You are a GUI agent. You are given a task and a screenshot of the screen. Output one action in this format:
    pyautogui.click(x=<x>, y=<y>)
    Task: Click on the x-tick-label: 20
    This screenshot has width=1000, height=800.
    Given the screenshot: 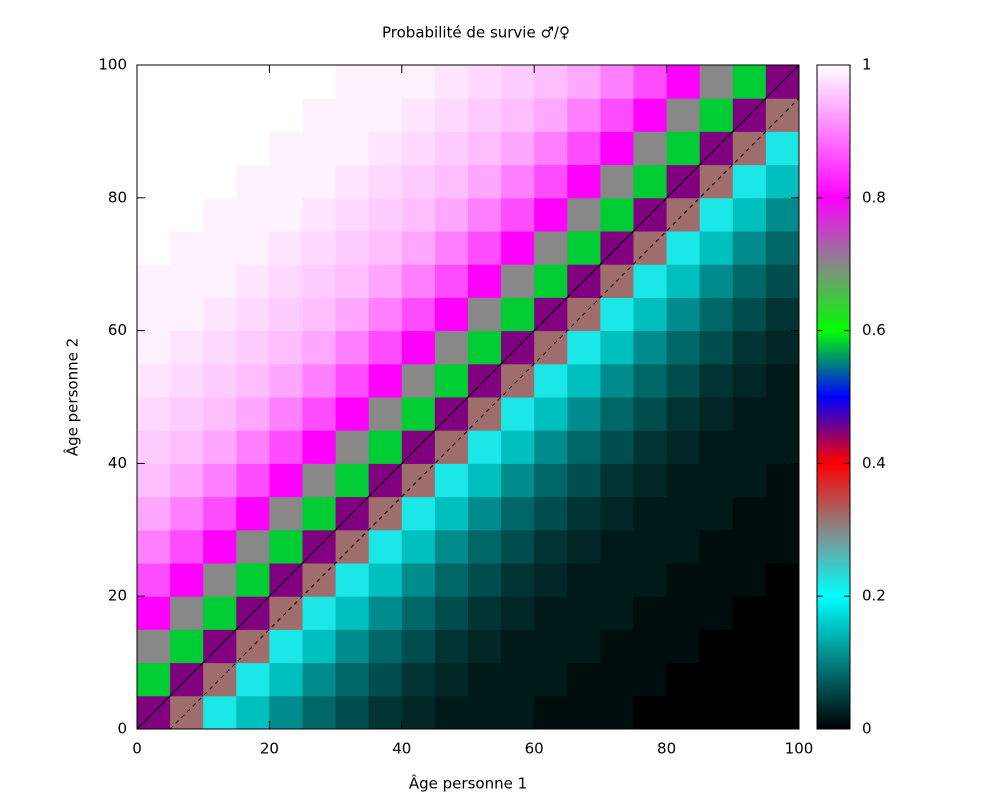 What is the action you would take?
    pyautogui.click(x=269, y=749)
    